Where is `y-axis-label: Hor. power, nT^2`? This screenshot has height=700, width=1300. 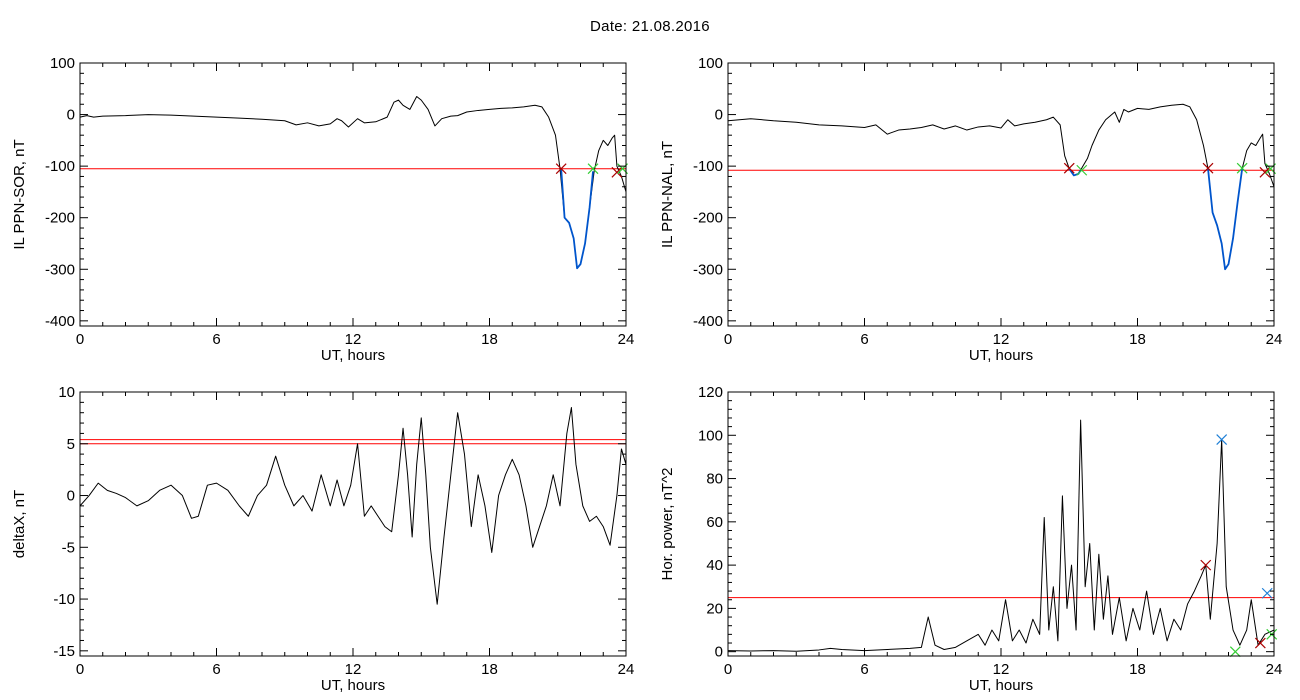 y-axis-label: Hor. power, nT^2 is located at coordinates (667, 524).